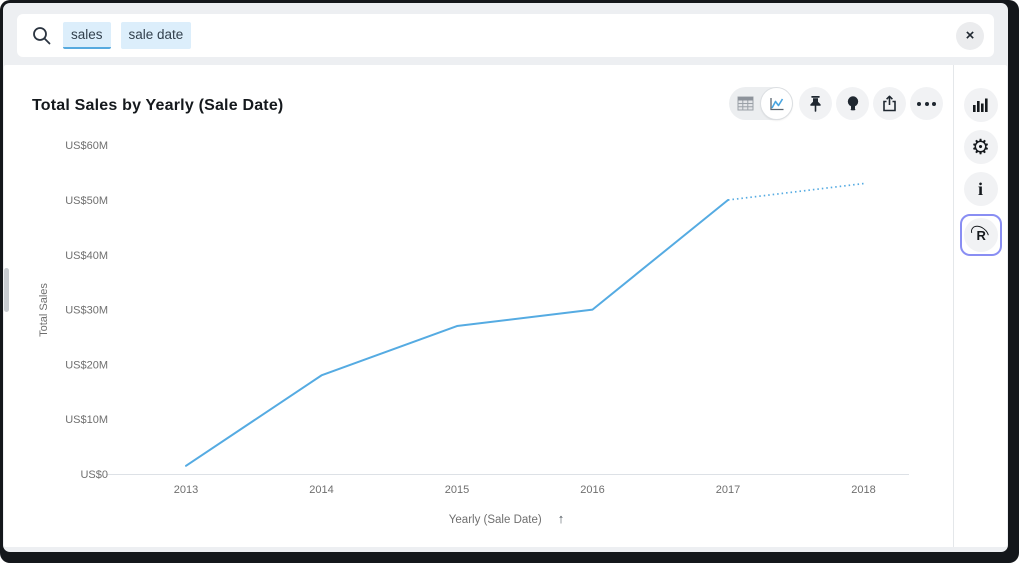 The width and height of the screenshot is (1019, 563). What do you see at coordinates (495, 520) in the screenshot?
I see `x-axis-label: Yearly (Sale Date)` at bounding box center [495, 520].